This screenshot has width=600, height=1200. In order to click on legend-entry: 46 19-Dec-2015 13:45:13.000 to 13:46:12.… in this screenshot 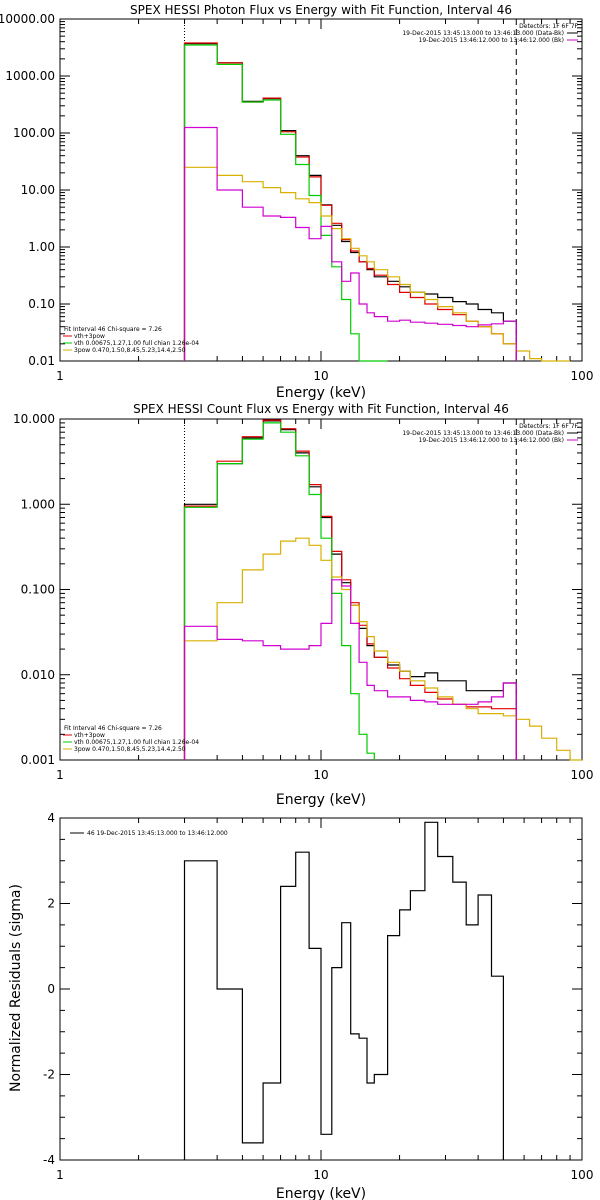, I will do `click(157, 833)`.